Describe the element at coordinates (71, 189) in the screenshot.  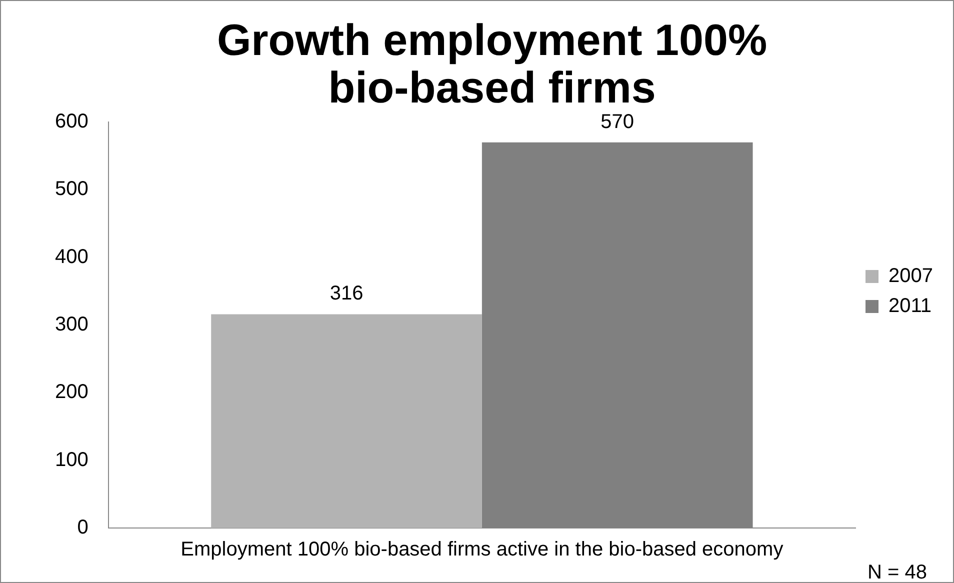
I see `y-tick-label: 500` at that location.